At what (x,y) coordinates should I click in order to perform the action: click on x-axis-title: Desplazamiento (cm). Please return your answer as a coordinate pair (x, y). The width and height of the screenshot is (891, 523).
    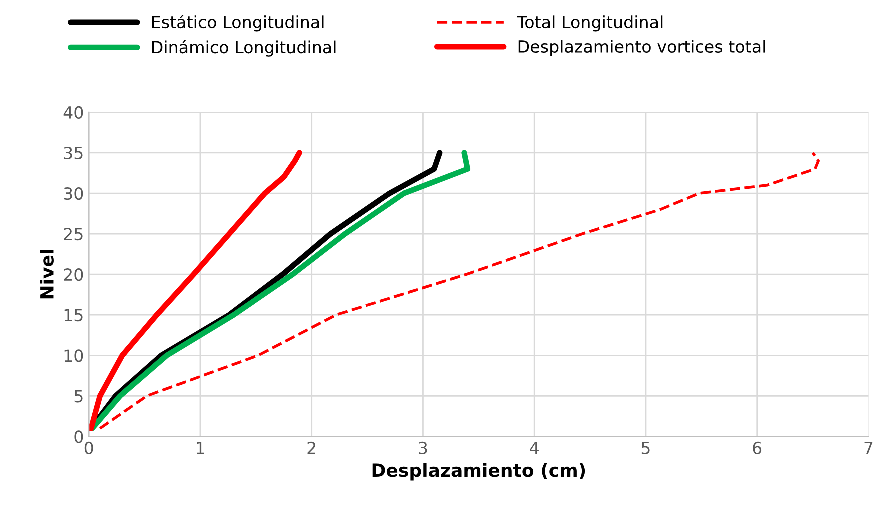
    Looking at the image, I should click on (479, 472).